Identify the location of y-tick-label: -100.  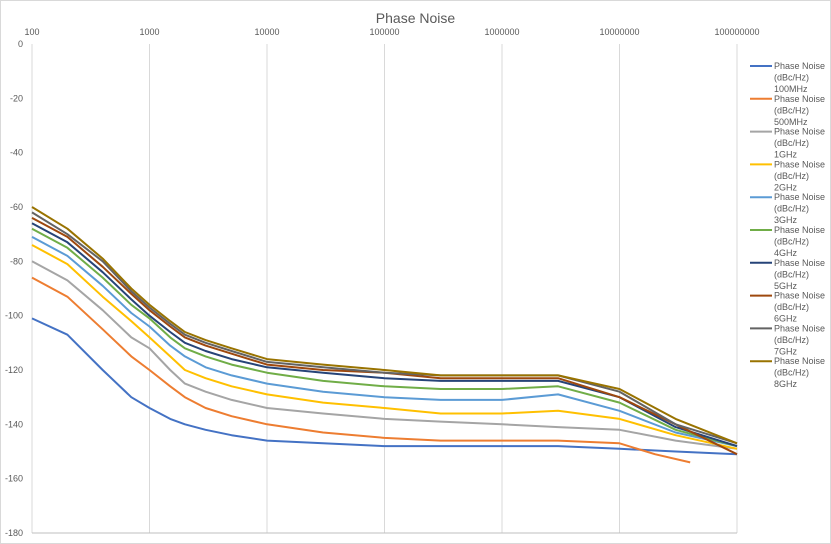
(14, 316).